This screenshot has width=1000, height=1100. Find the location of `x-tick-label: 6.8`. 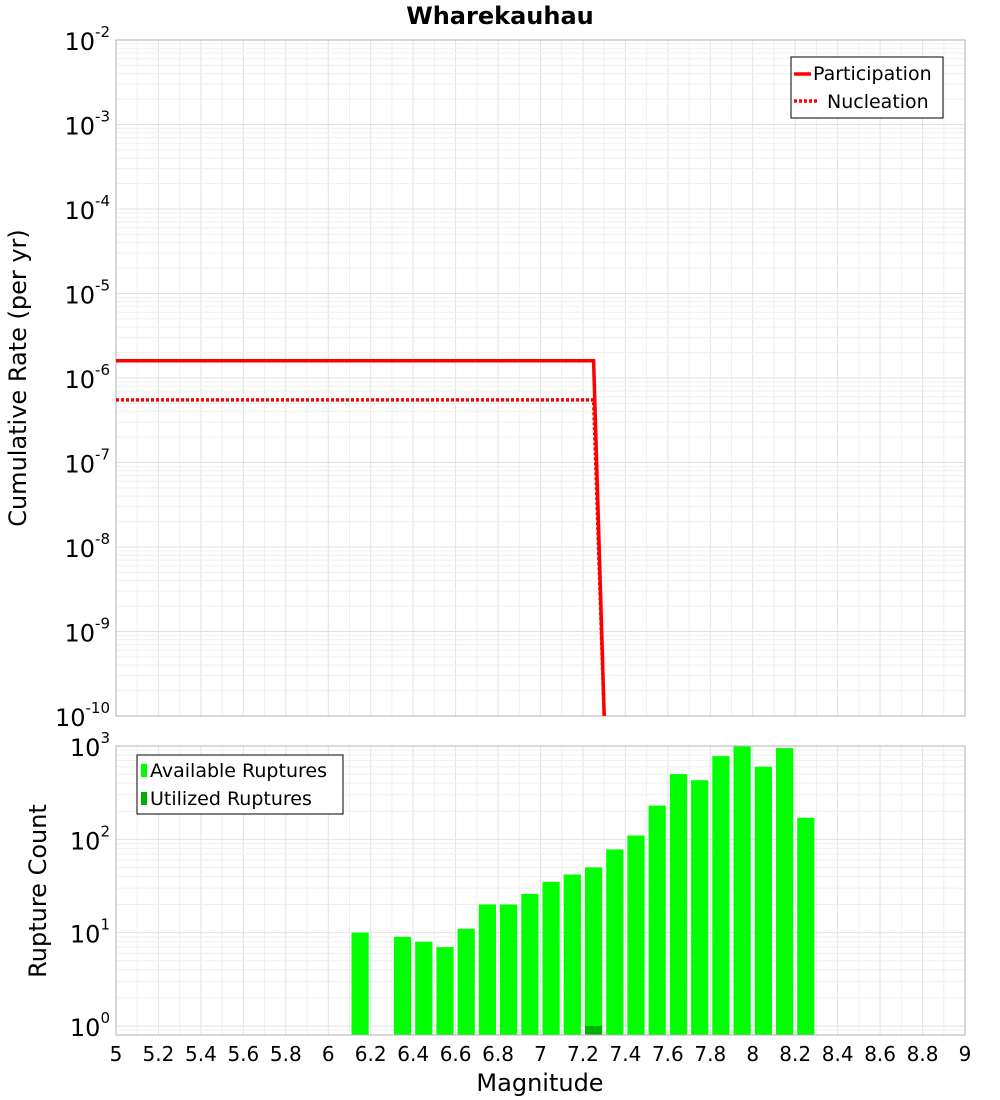

x-tick-label: 6.8 is located at coordinates (498, 1054).